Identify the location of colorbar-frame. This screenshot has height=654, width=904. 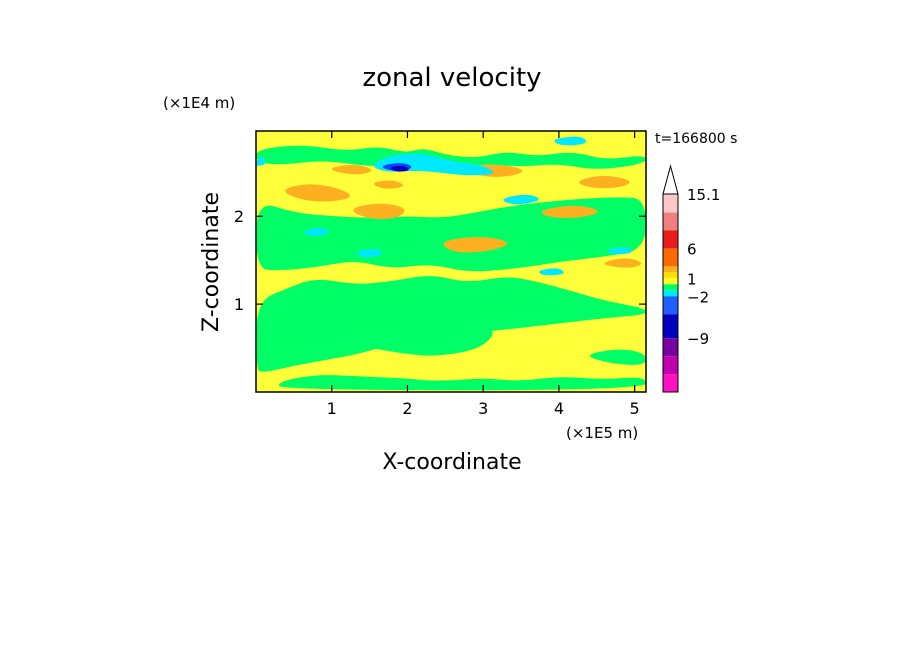
(670, 293).